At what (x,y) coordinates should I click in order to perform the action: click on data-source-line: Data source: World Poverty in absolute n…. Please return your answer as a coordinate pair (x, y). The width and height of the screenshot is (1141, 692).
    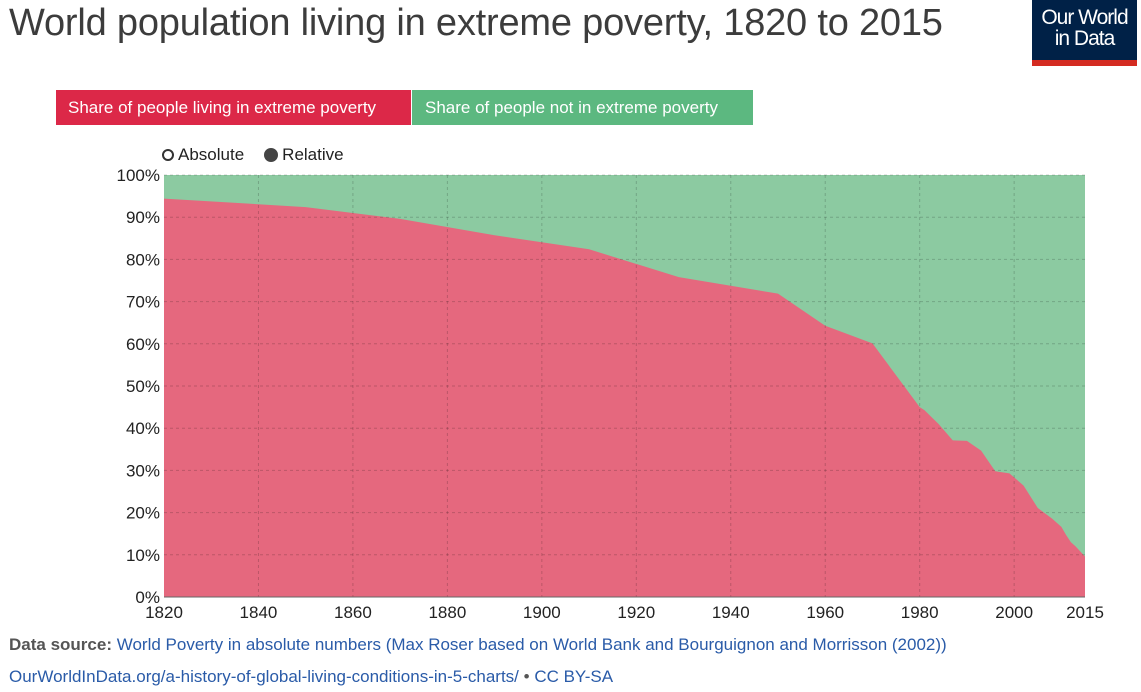
    Looking at the image, I should click on (478, 645).